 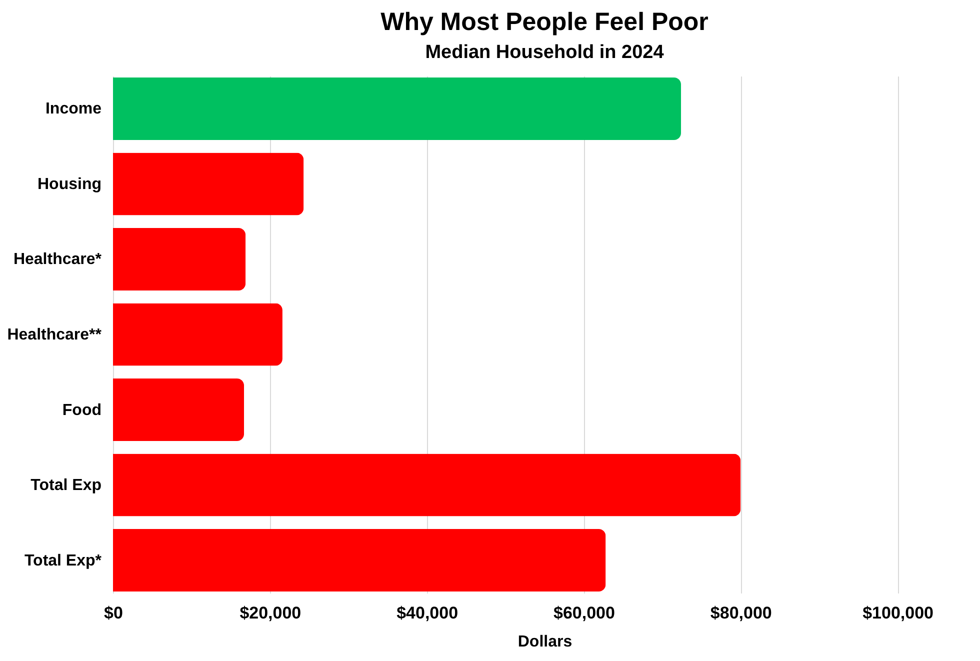 What do you see at coordinates (113, 613) in the screenshot?
I see `x-tick-label: $0` at bounding box center [113, 613].